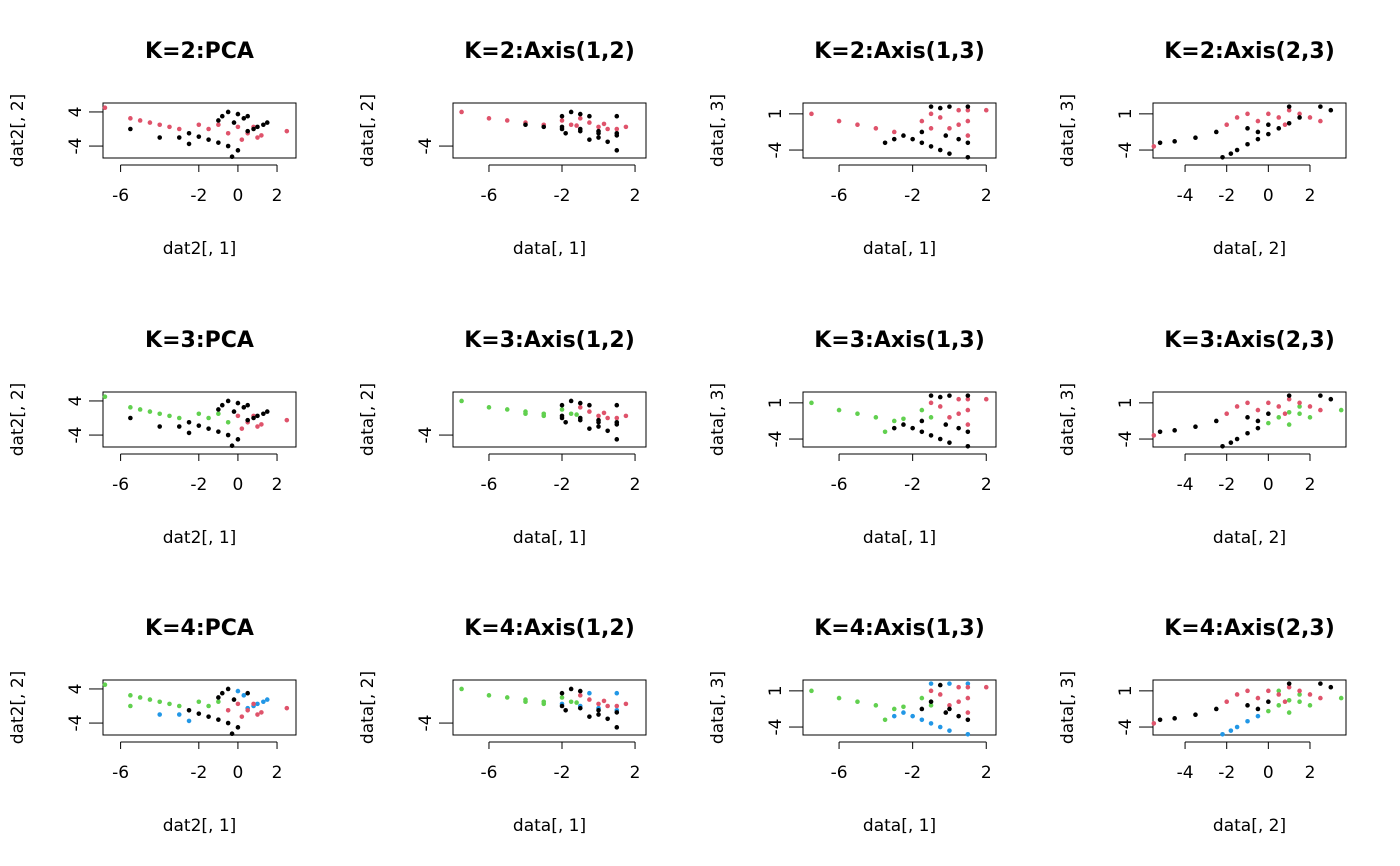 The width and height of the screenshot is (1400, 866). I want to click on x-tick-label: -2, so click(912, 485).